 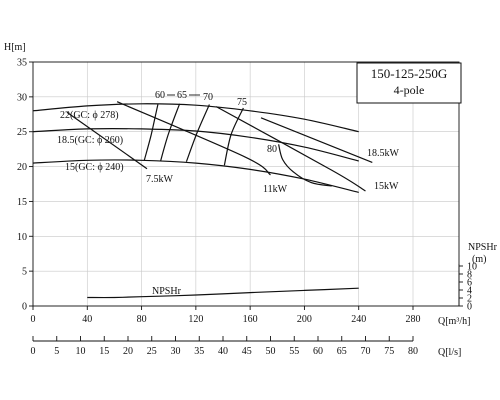 I want to click on x2-tick-label: 20, so click(x=128, y=351).